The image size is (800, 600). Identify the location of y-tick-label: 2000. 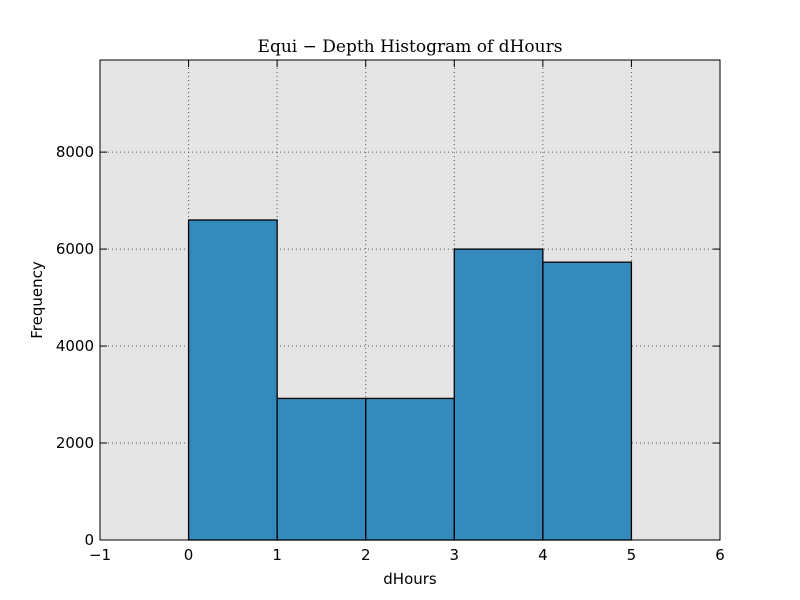
(75, 443).